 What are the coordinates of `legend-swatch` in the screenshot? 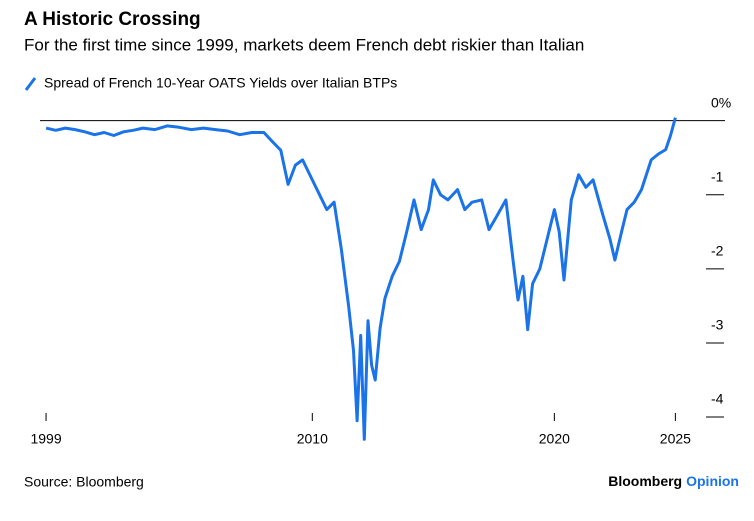 It's located at (30, 84).